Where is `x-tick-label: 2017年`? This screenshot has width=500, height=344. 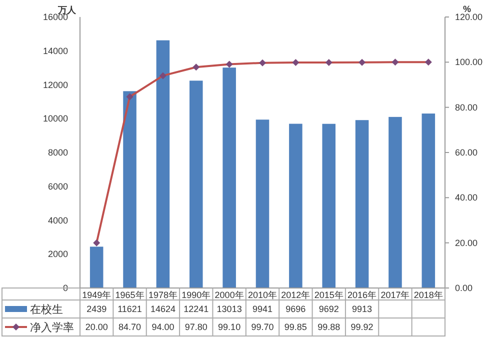 x-tick-label: 2017年 is located at coordinates (395, 295).